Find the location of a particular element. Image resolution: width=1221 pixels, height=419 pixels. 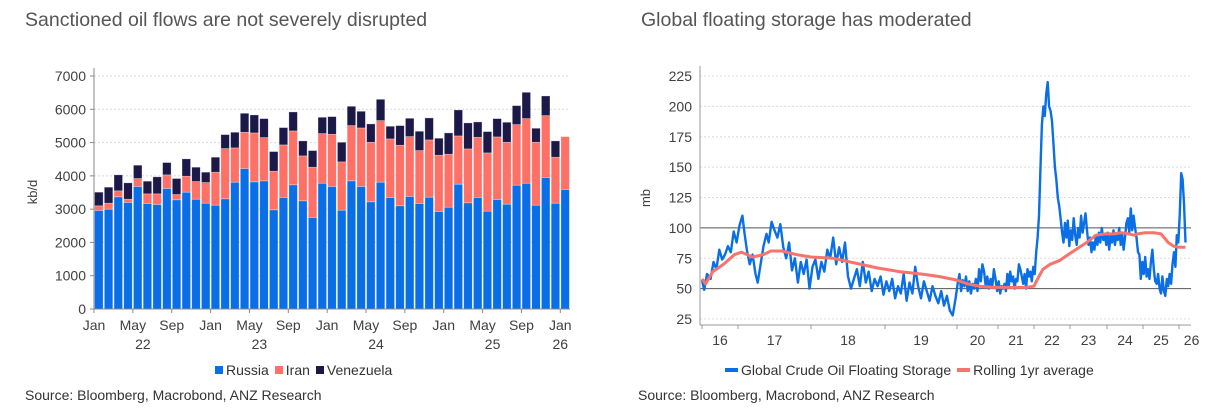

legend-label: Iran is located at coordinates (297, 370).